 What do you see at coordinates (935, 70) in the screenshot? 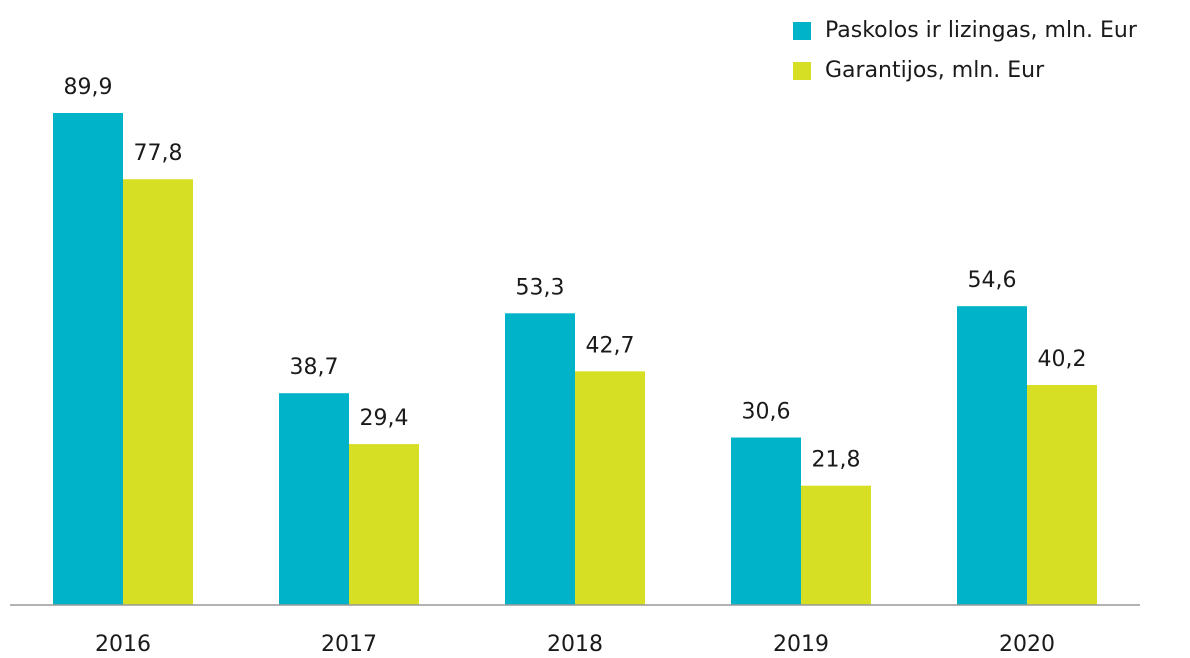
I see `legend-label: Garantijos, mln. Eur` at bounding box center [935, 70].